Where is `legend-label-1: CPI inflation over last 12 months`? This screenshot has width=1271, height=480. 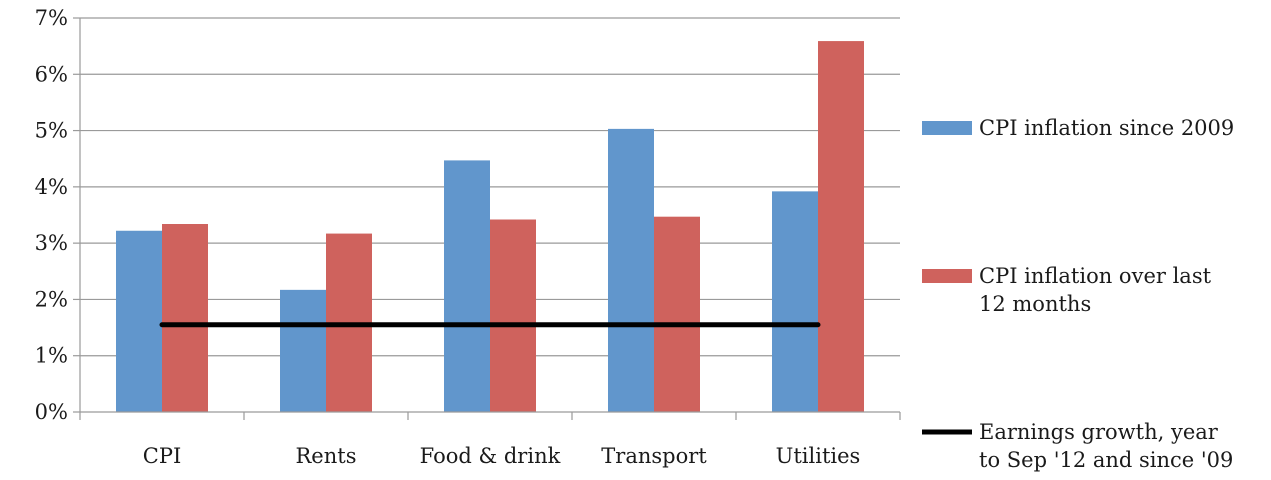 legend-label-1: CPI inflation over last 12 months is located at coordinates (1095, 290).